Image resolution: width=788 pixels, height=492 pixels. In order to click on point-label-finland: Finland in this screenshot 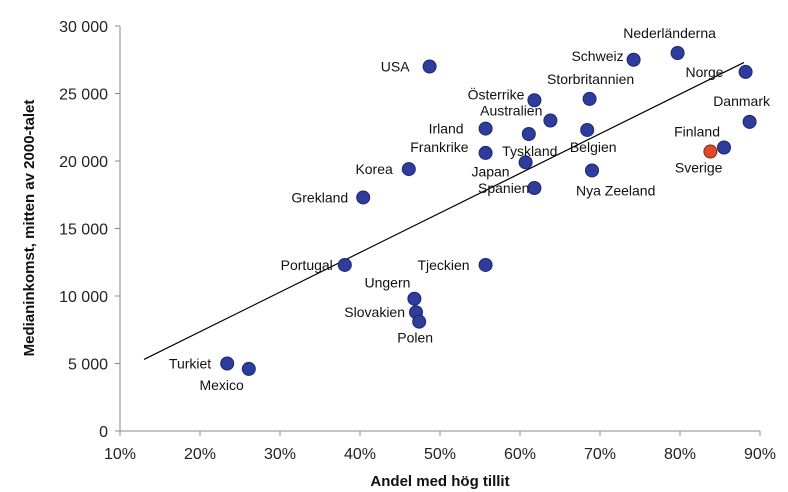, I will do `click(697, 132)`.